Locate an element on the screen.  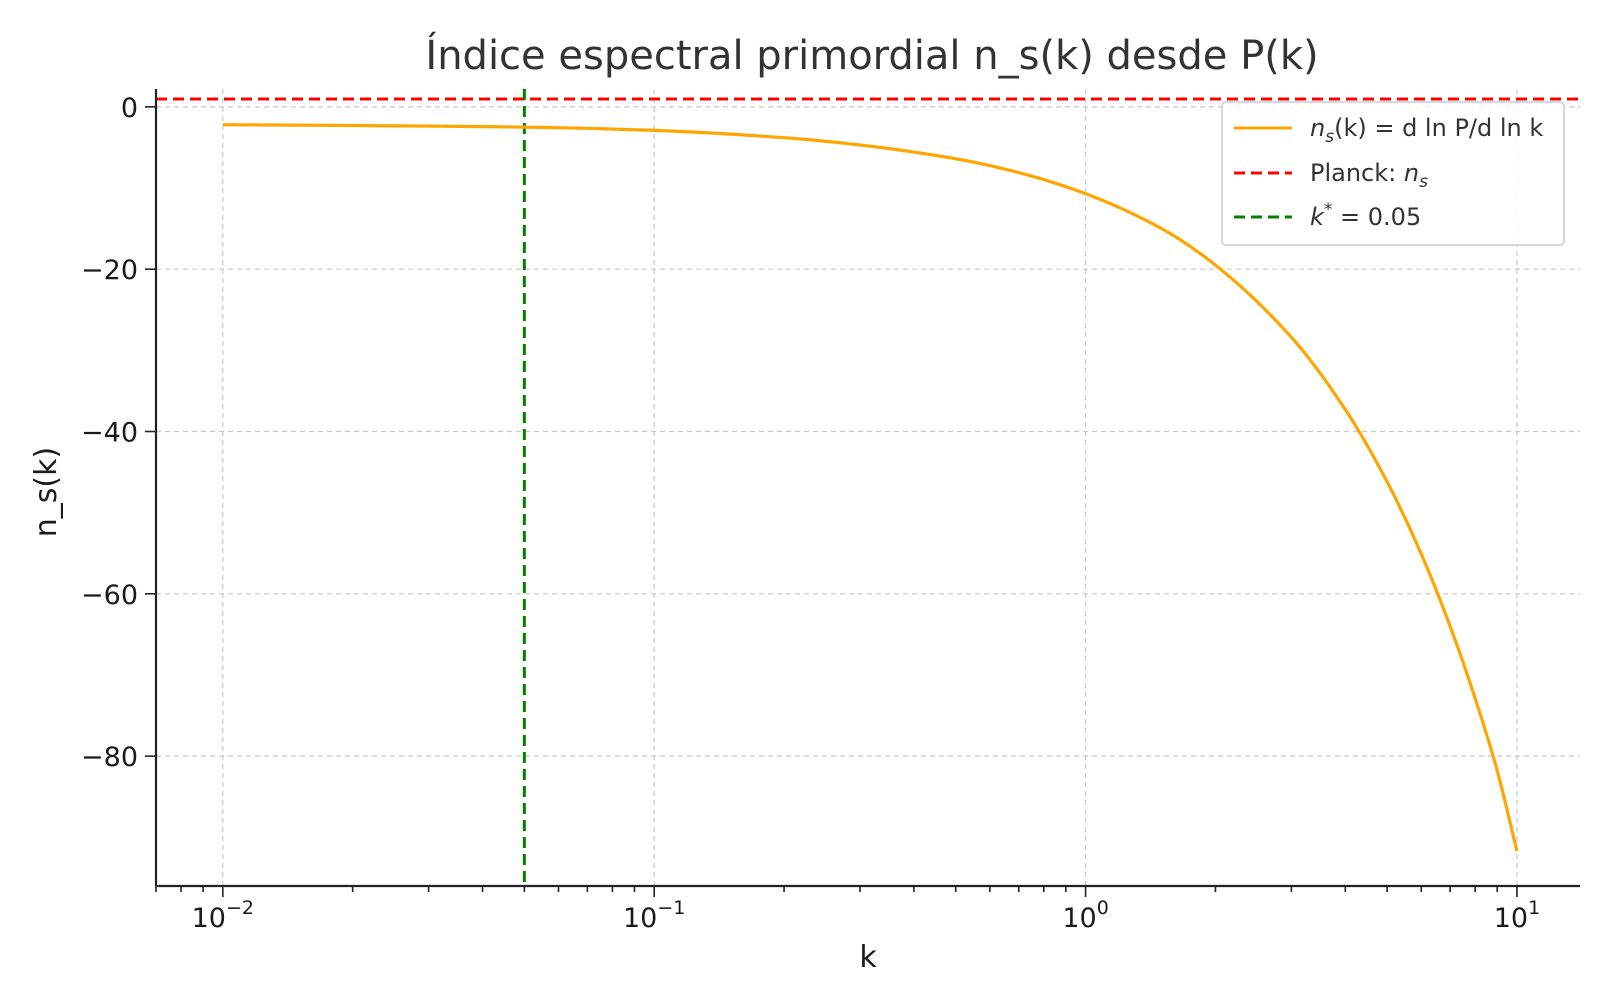
legend-label-ns: ns(k) = d ln P/d ln k is located at coordinates (1426, 130).